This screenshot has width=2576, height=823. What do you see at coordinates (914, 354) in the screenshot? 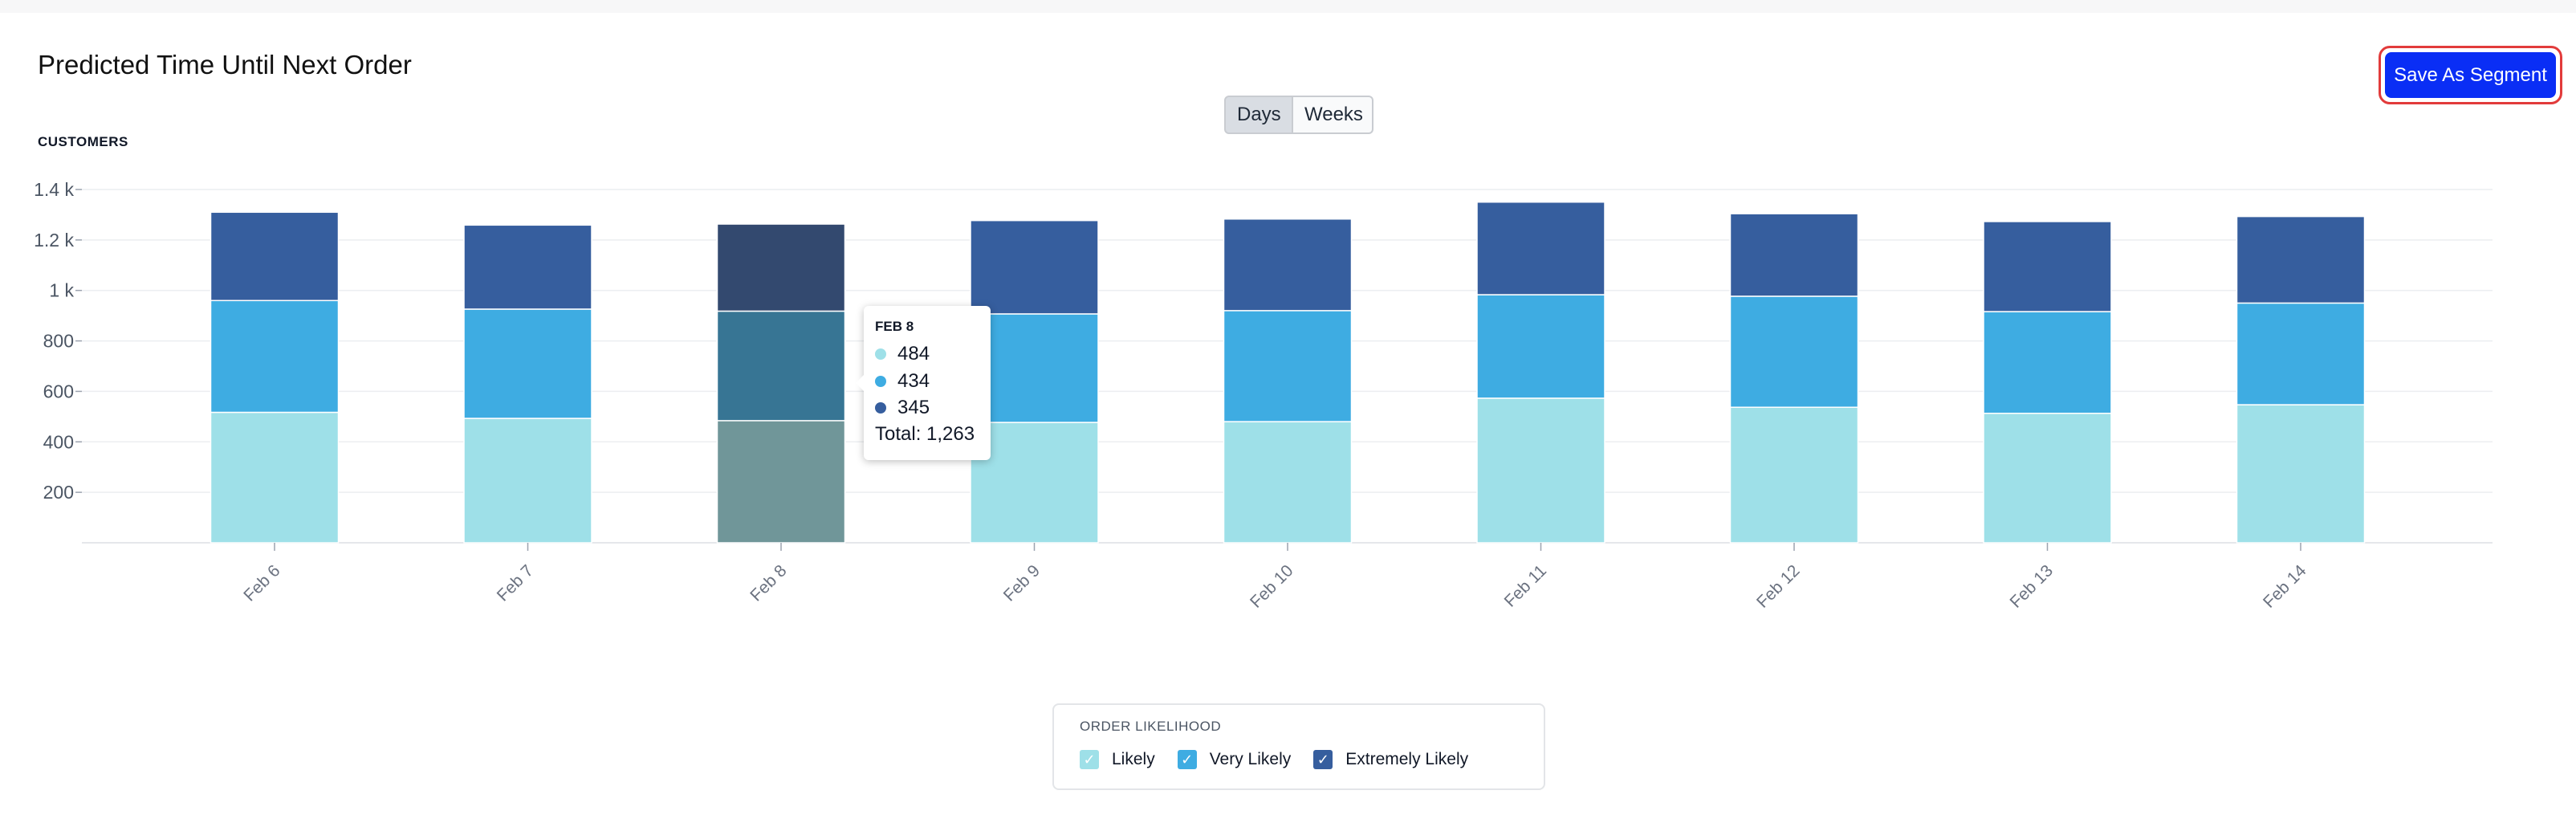
I see `tooltip-value-likely: 484` at bounding box center [914, 354].